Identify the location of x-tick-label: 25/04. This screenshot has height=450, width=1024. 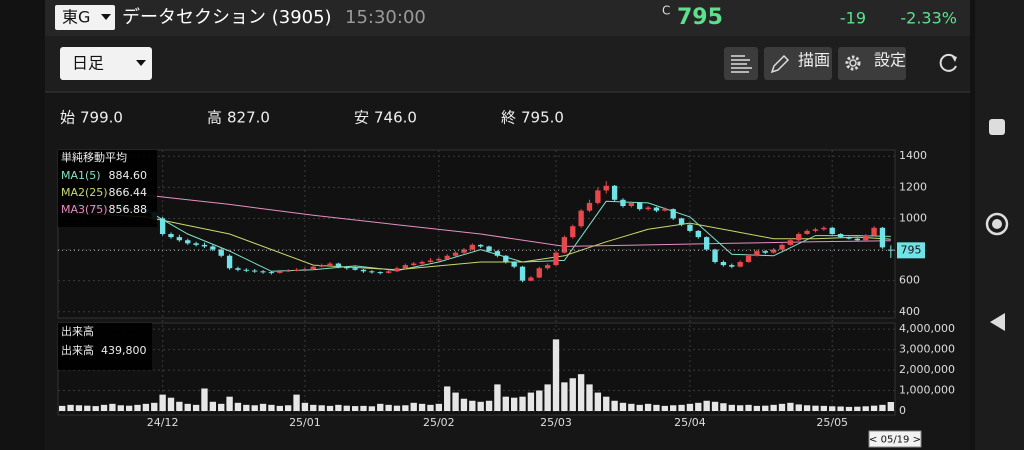
(690, 422).